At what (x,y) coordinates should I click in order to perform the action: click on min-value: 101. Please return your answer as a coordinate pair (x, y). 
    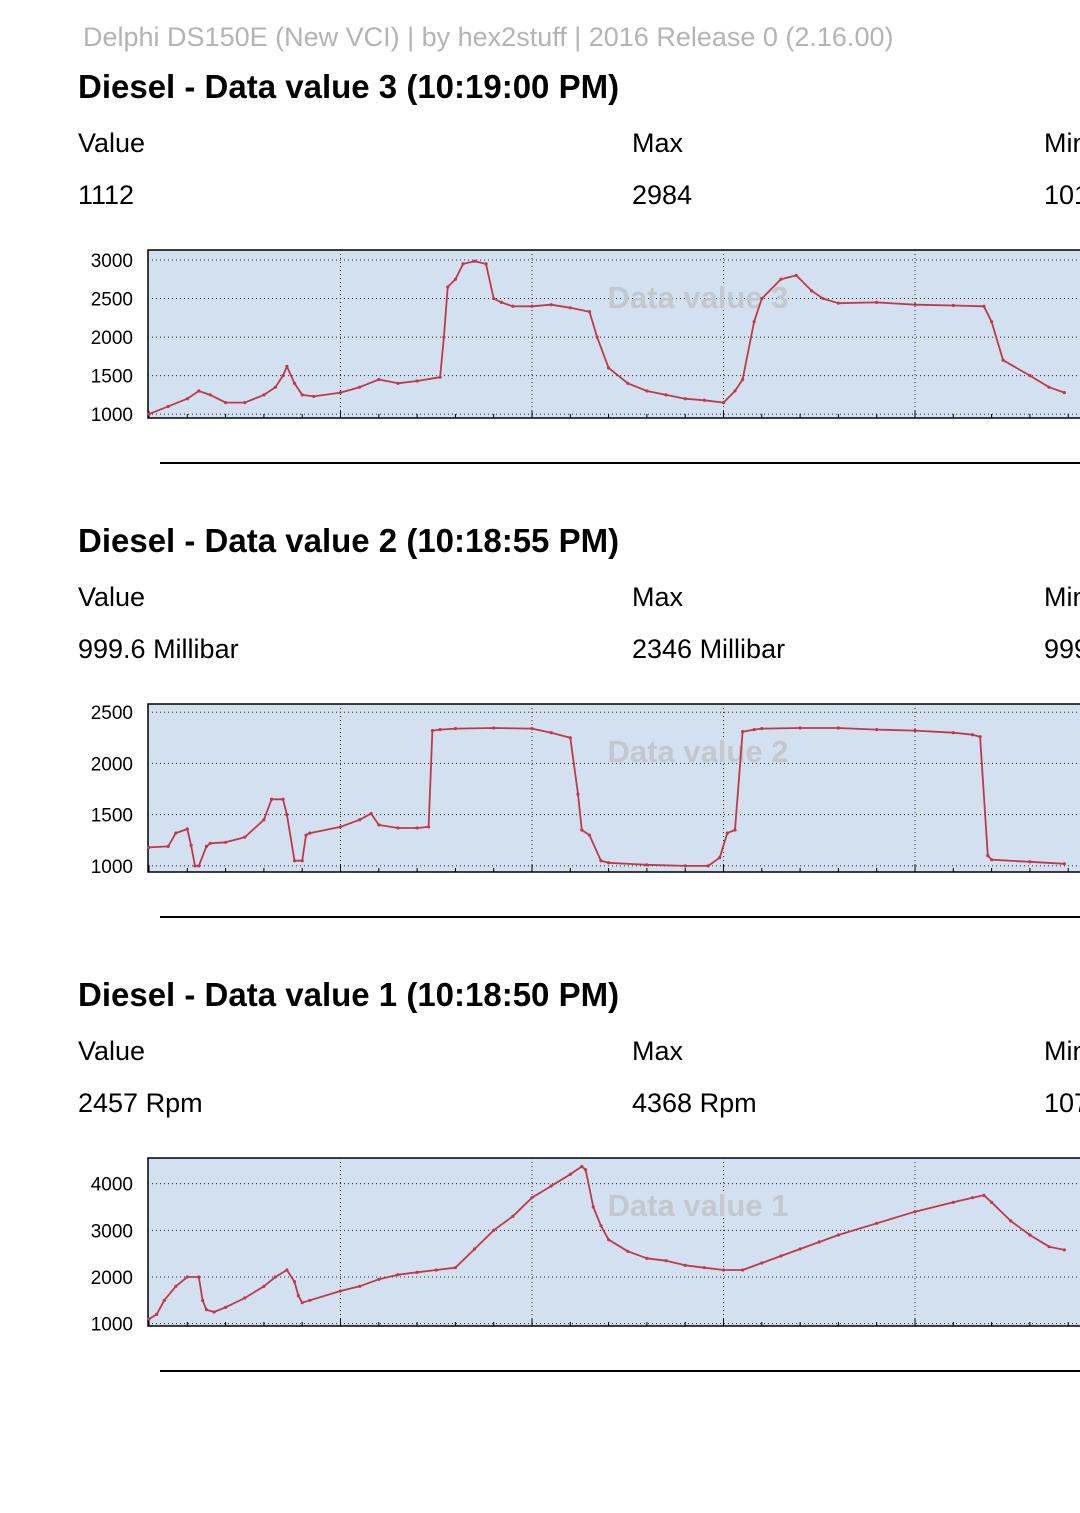
    Looking at the image, I should click on (1062, 195).